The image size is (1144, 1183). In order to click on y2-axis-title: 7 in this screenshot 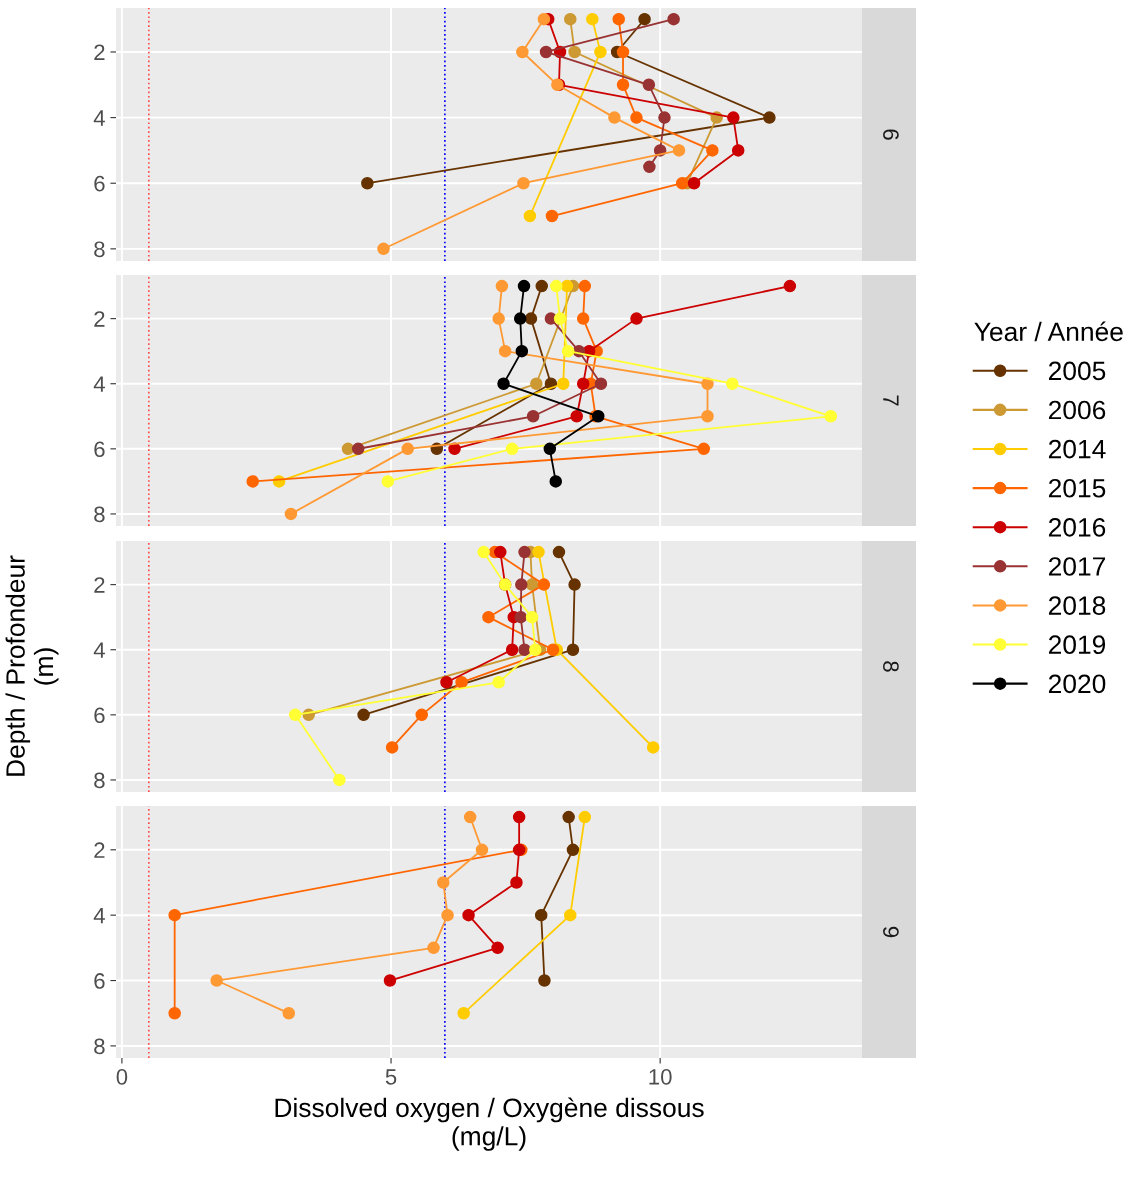, I will do `click(891, 400)`.